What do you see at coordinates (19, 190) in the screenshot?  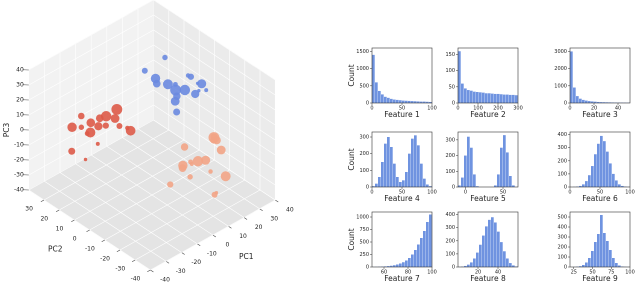 I see `z-tick-label: -40` at bounding box center [19, 190].